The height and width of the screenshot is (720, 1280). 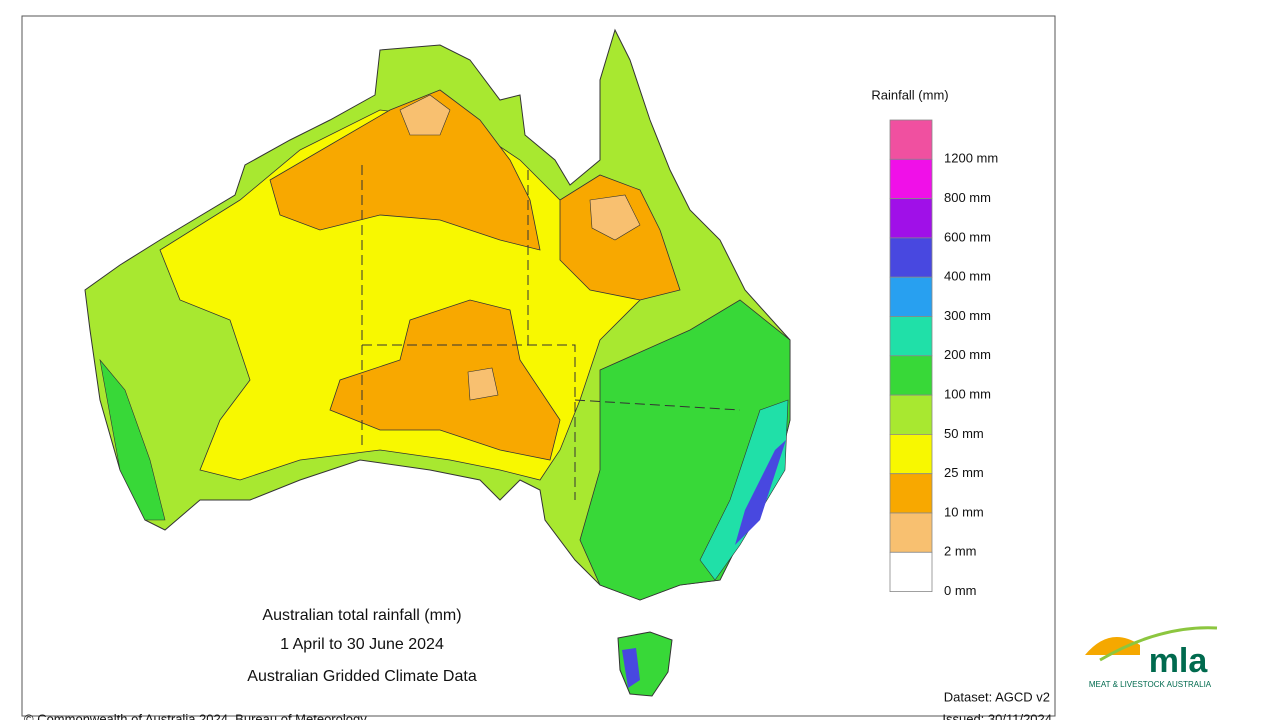 I want to click on dry-orange-centre, so click(x=445, y=380).